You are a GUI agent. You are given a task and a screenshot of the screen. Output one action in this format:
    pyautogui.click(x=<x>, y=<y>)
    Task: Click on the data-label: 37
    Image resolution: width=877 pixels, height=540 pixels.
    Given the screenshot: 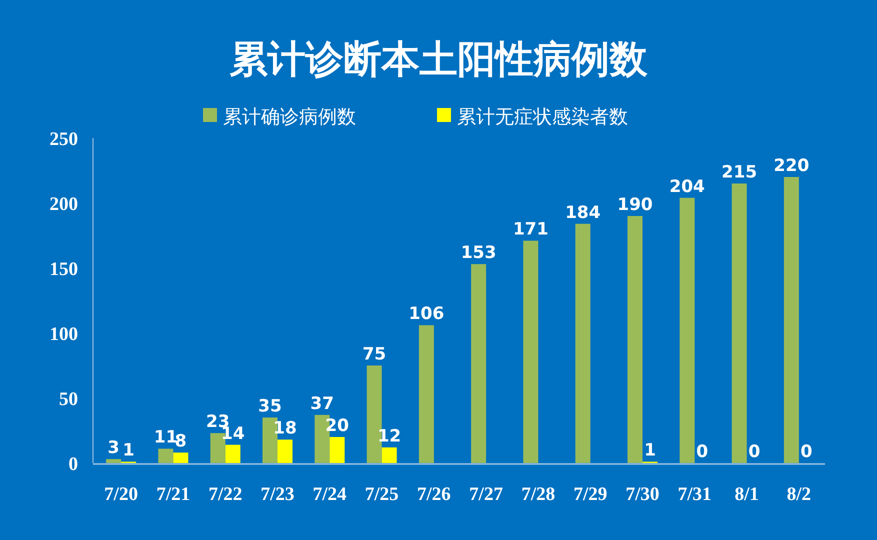 What is the action you would take?
    pyautogui.click(x=322, y=404)
    